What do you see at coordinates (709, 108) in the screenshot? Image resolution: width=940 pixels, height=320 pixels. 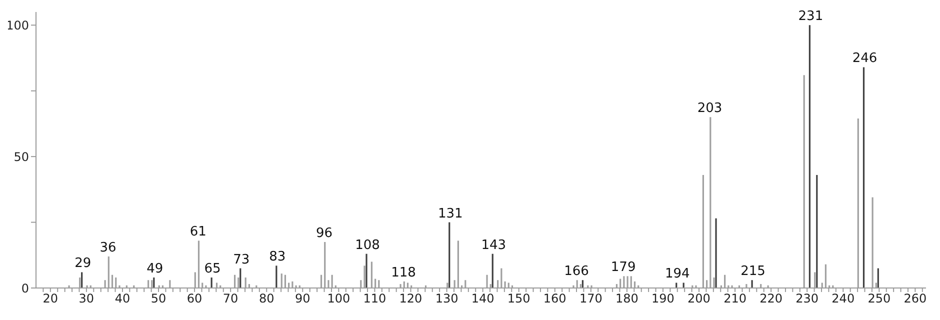 I see `annotation: 203` at bounding box center [709, 108].